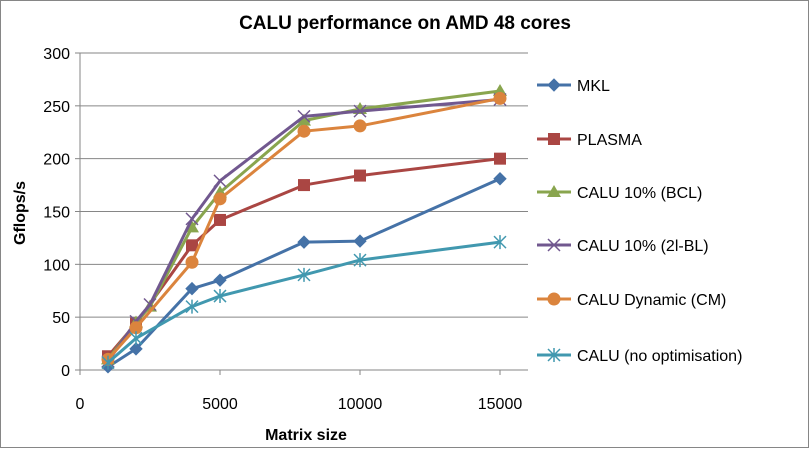 The height and width of the screenshot is (449, 809). What do you see at coordinates (573, 86) in the screenshot?
I see `legend-item-mkl: MKL` at bounding box center [573, 86].